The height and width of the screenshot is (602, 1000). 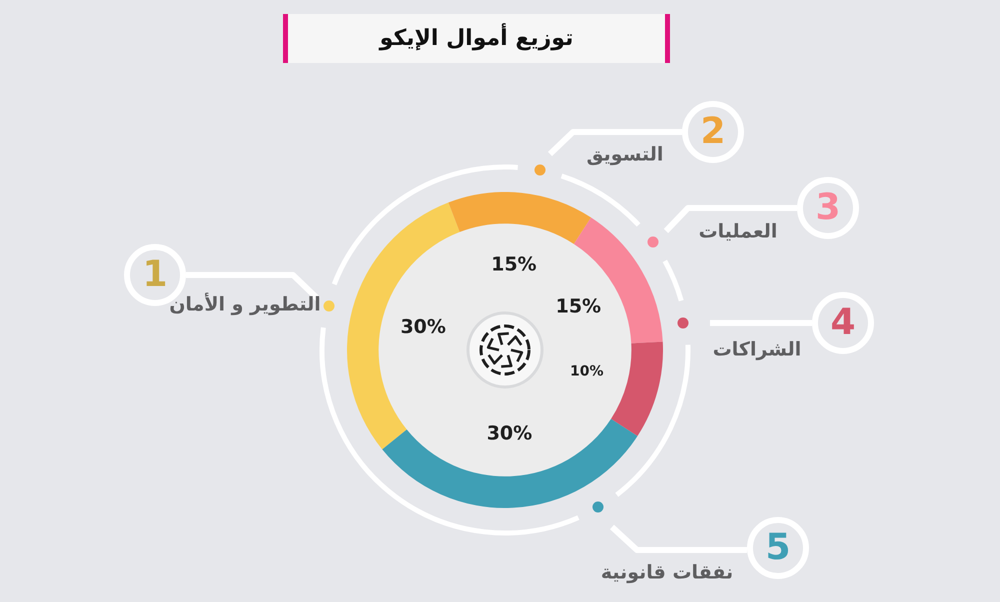 I want to click on slice-label: الشراكات, so click(x=757, y=350).